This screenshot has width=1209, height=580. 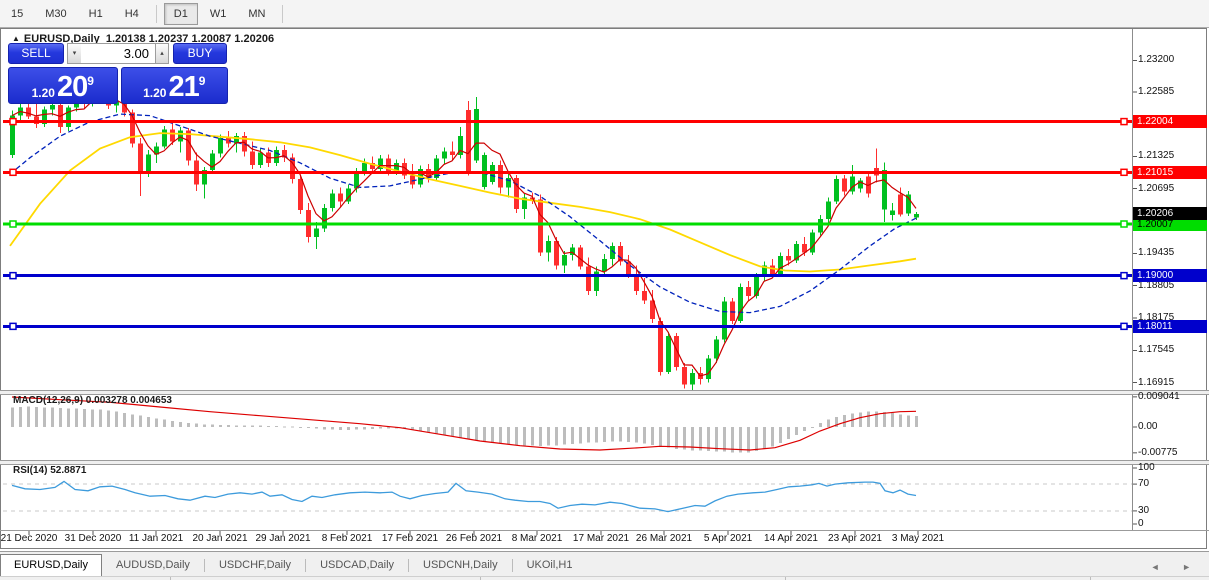 I want to click on rsi-axis-label: 100, so click(x=1146, y=467).